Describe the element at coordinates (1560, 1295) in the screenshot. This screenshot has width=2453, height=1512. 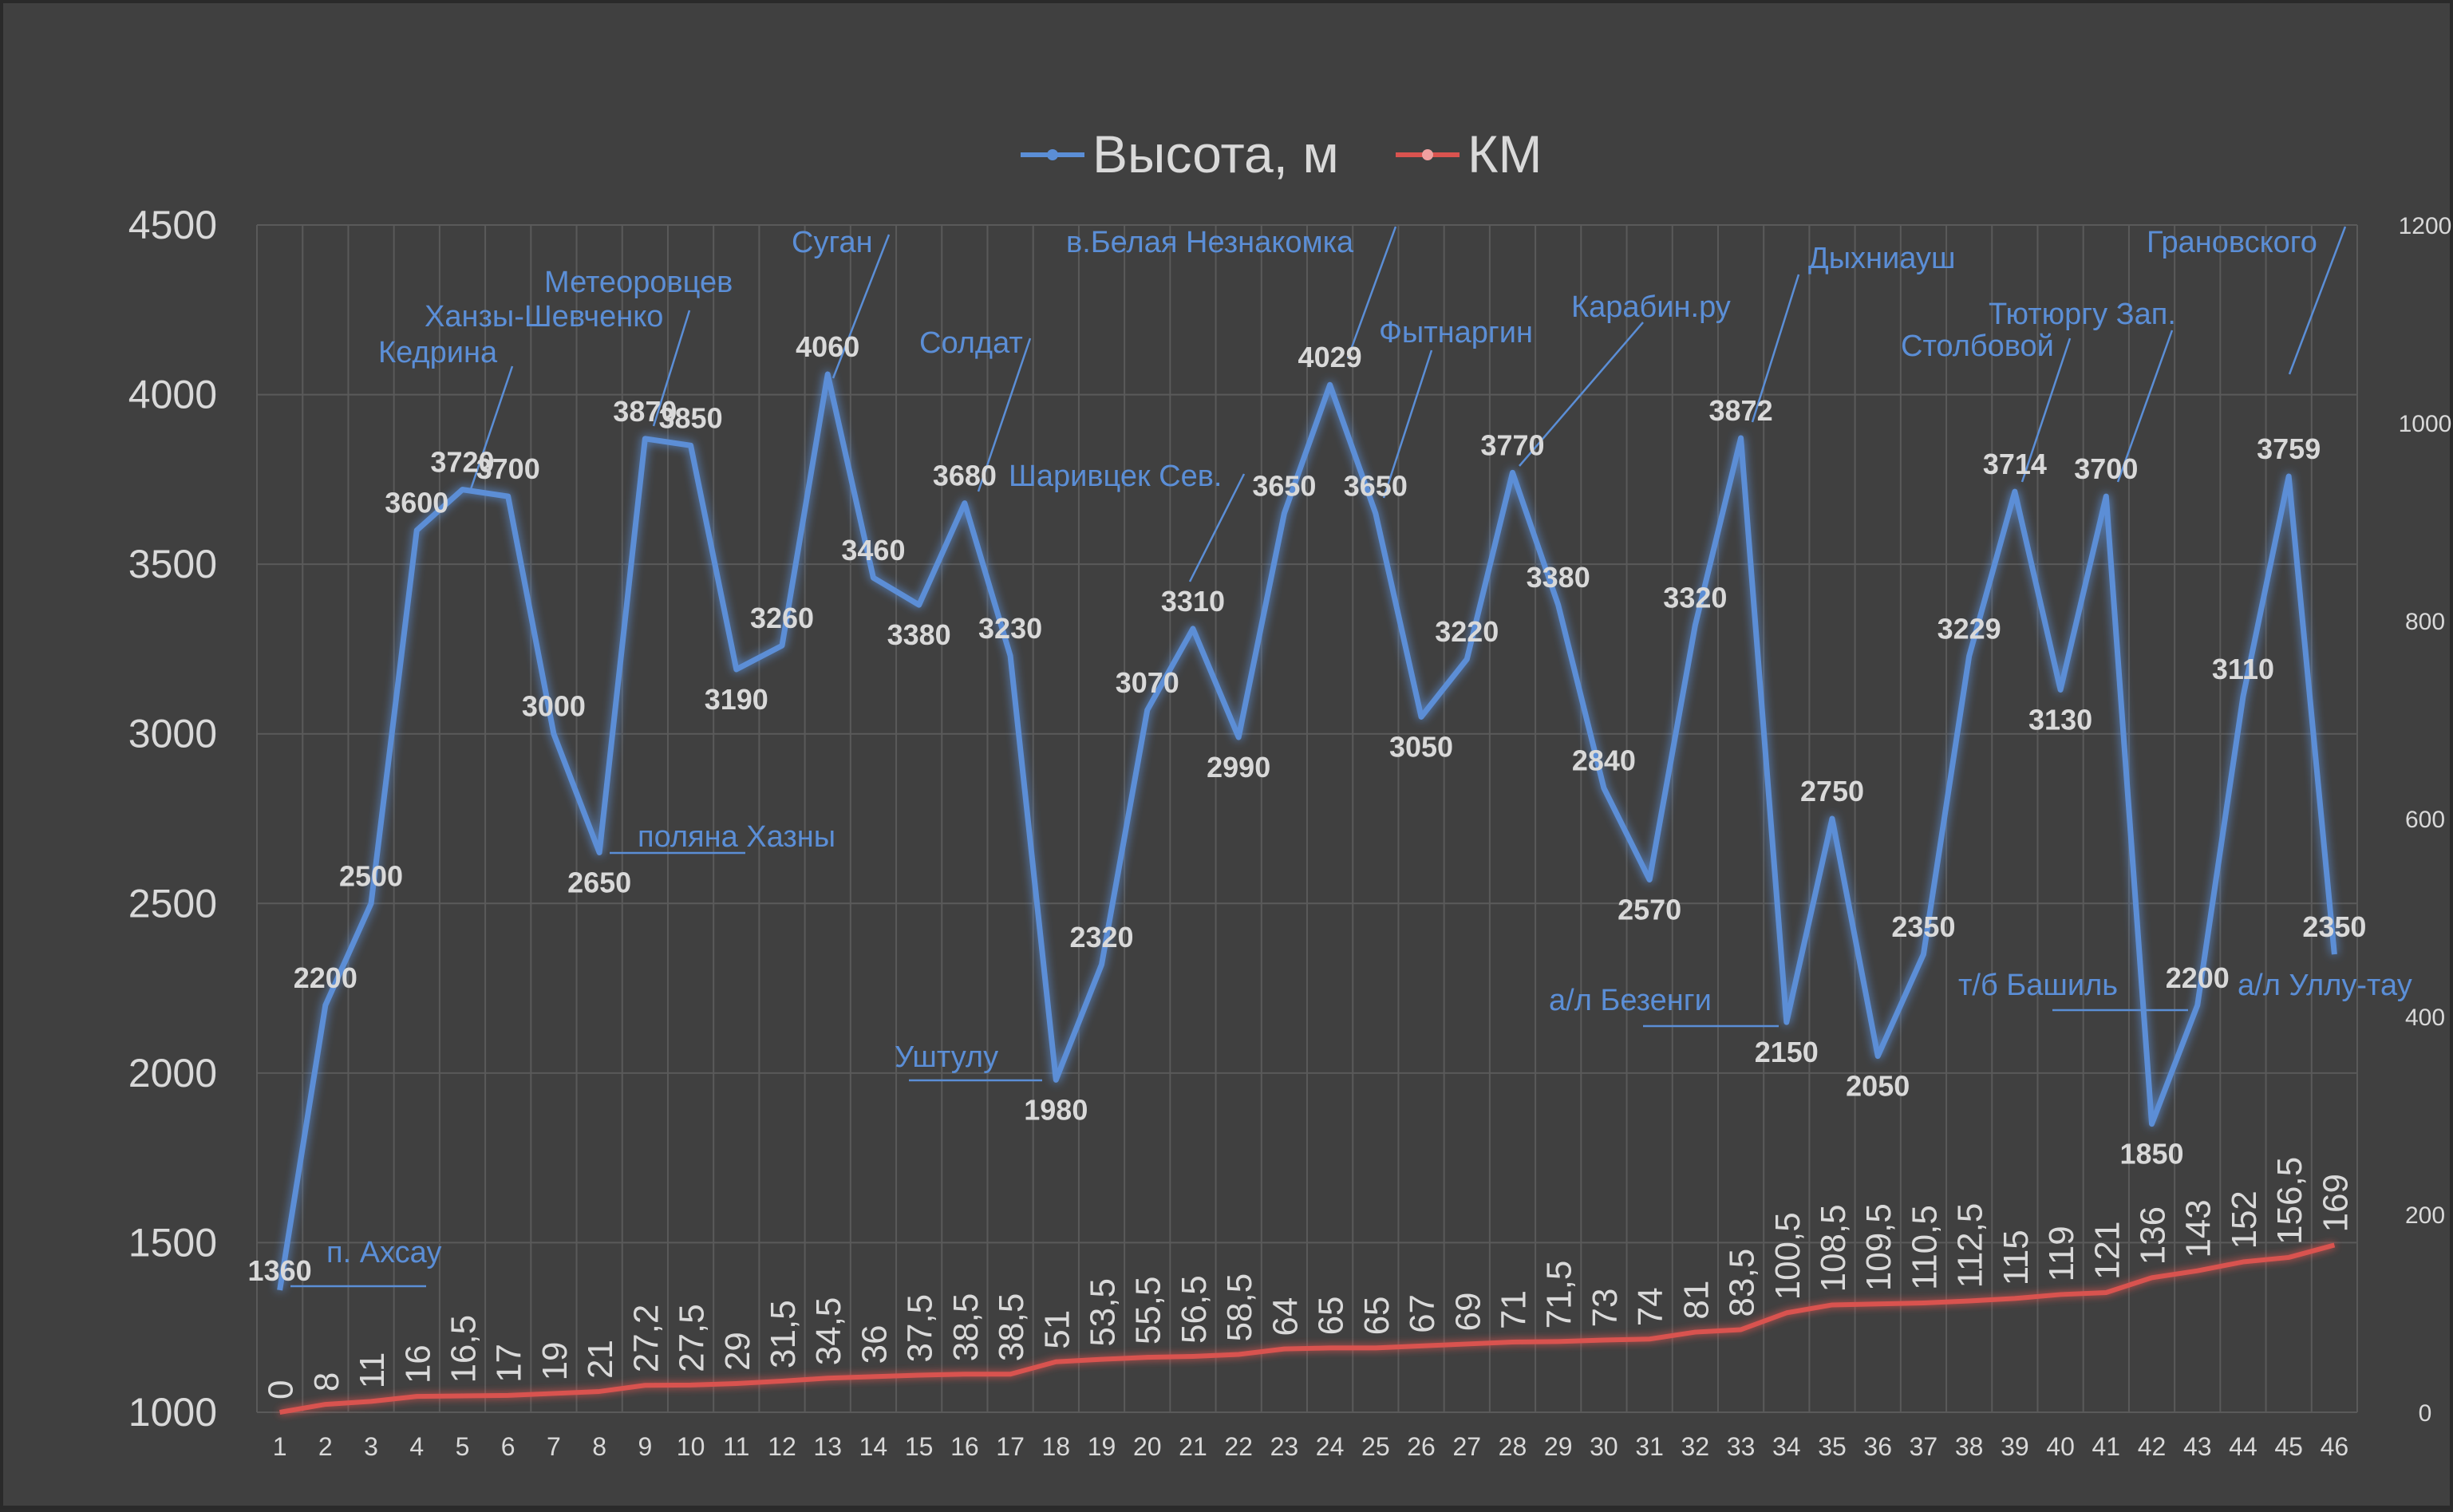
I see `km-data-label: 71,5` at that location.